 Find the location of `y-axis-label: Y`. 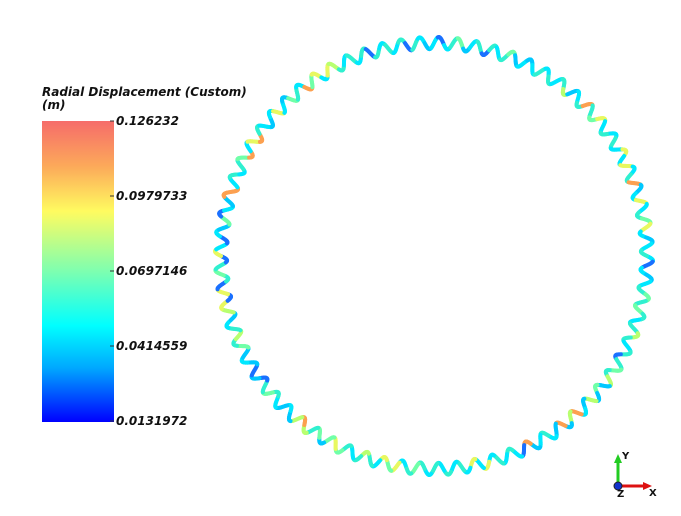

y-axis-label: Y is located at coordinates (625, 456).